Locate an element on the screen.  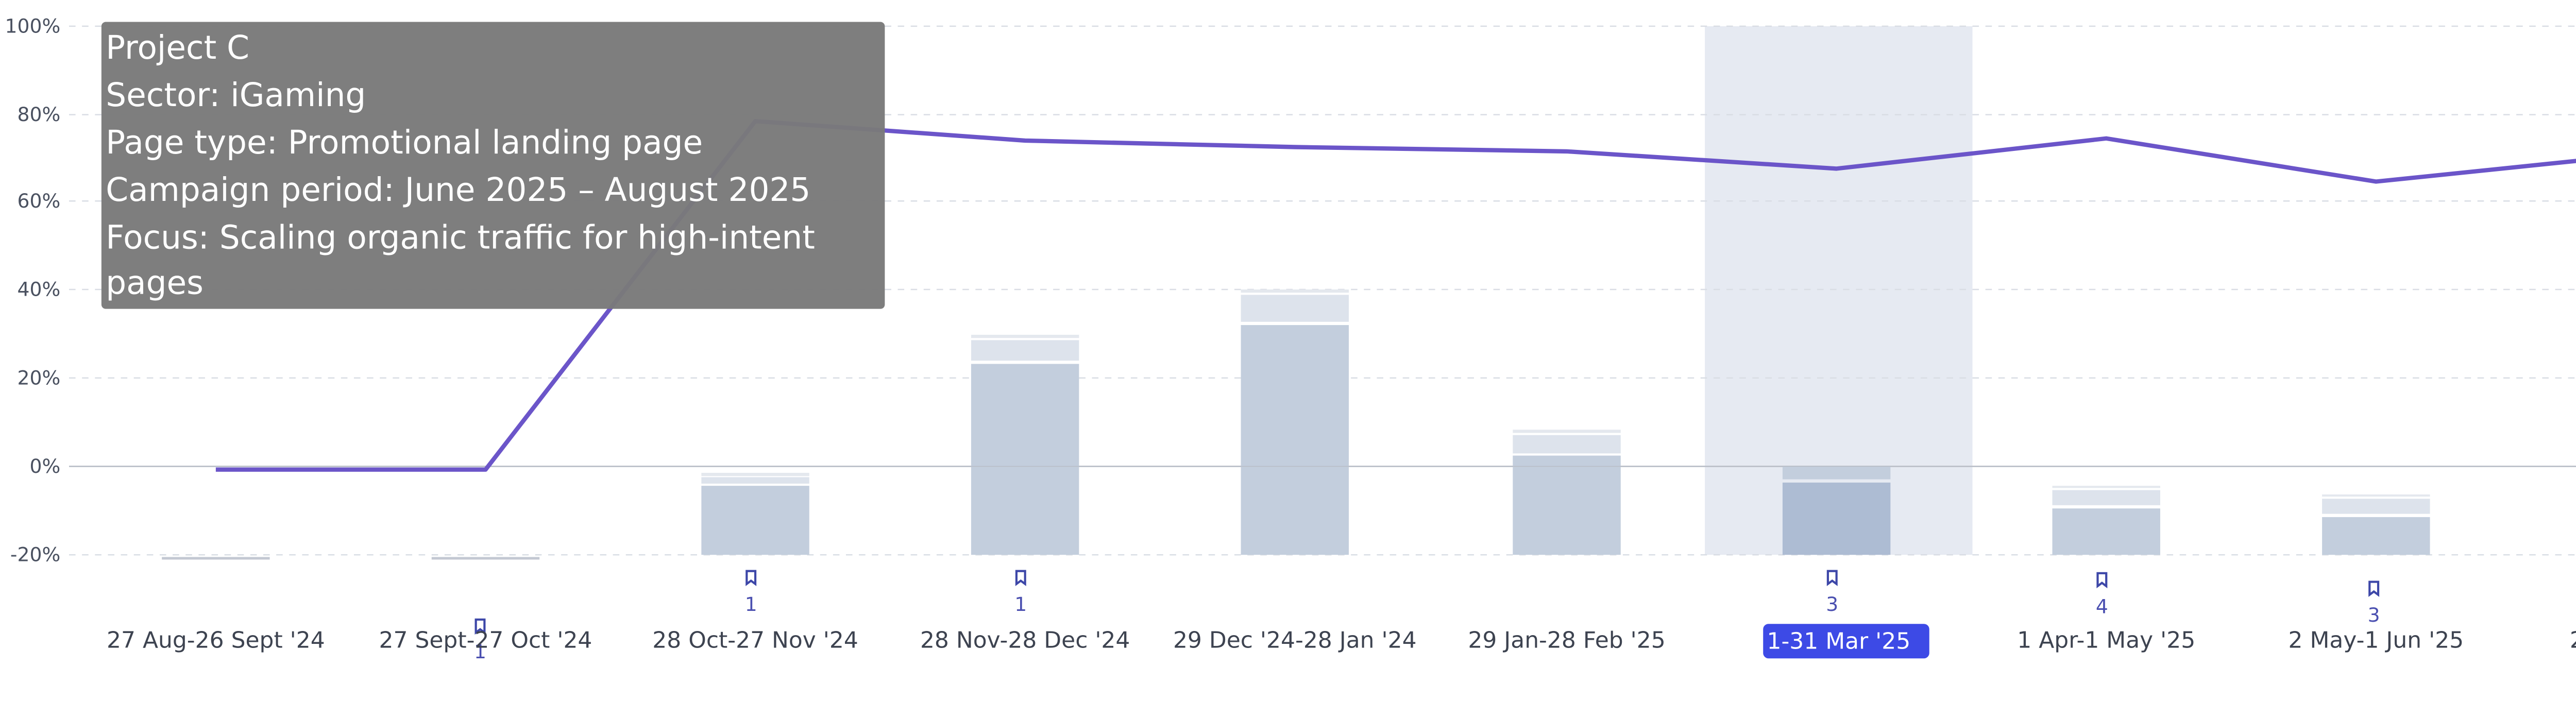
x-label: 27 Aug-26 Sept '24 is located at coordinates (216, 640).